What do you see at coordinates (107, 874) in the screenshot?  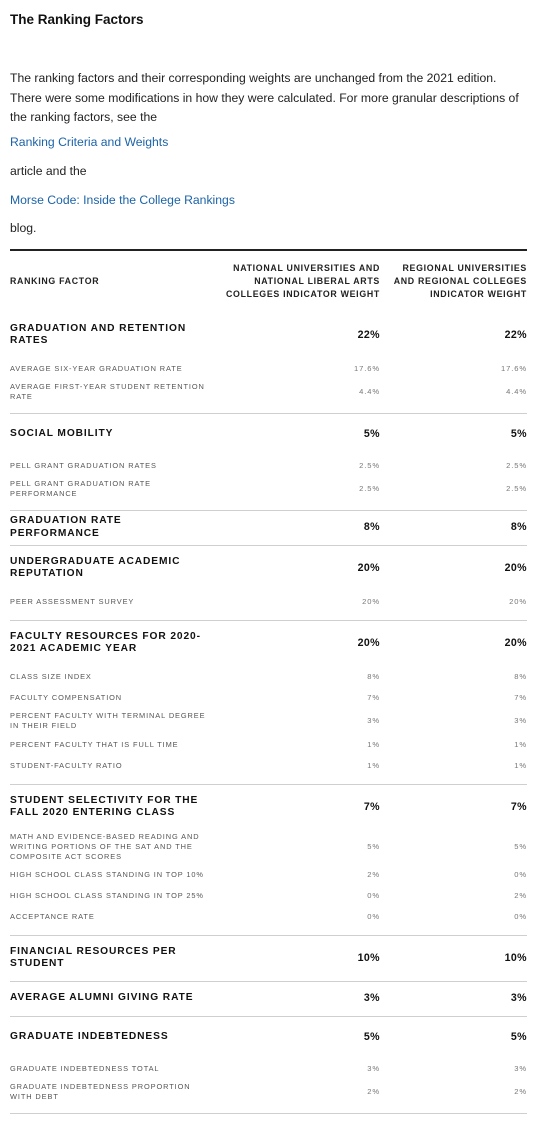 I see `subfactor-name: HIGH SCHOOL CLASS STANDING IN TOP 10%` at bounding box center [107, 874].